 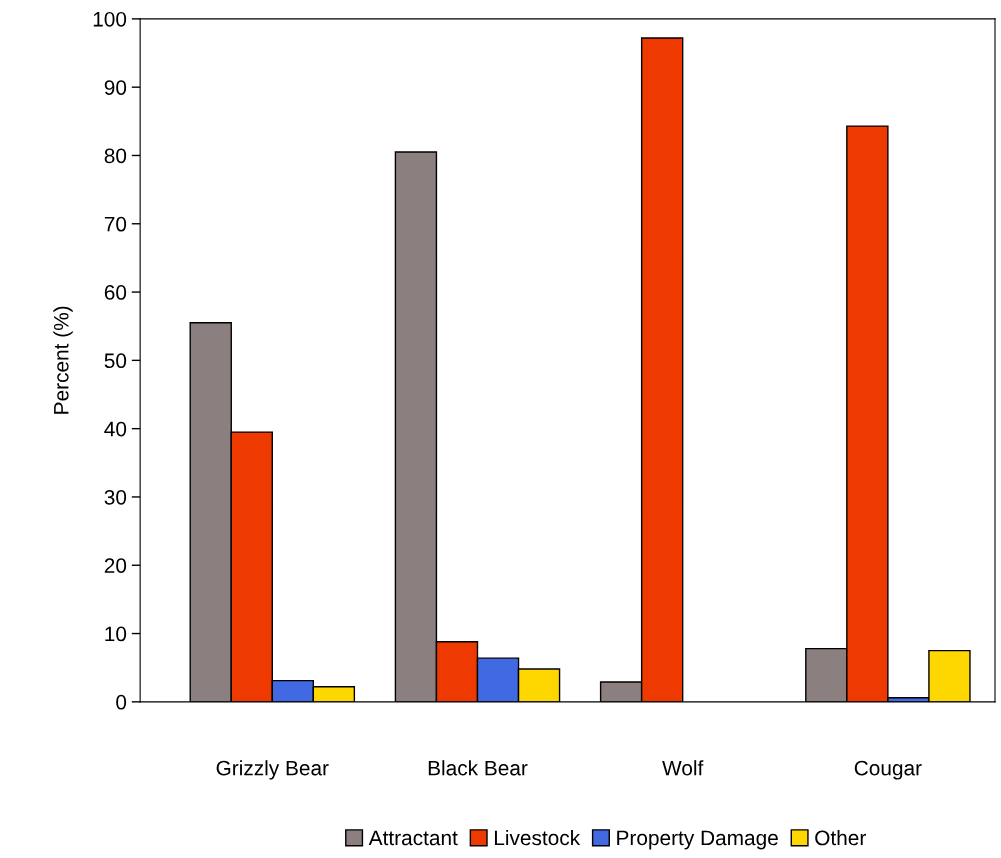 What do you see at coordinates (272, 770) in the screenshot?
I see `x-tick-label: Grizzly Bear` at bounding box center [272, 770].